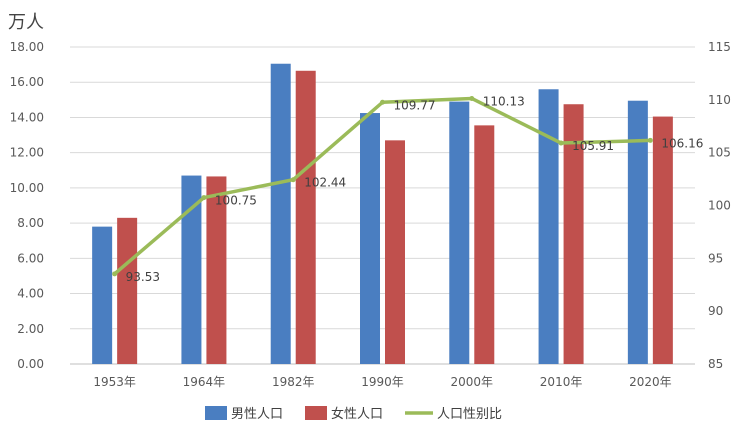 The height and width of the screenshot is (433, 745). What do you see at coordinates (504, 101) in the screenshot?
I see `data-label: 110.13` at bounding box center [504, 101].